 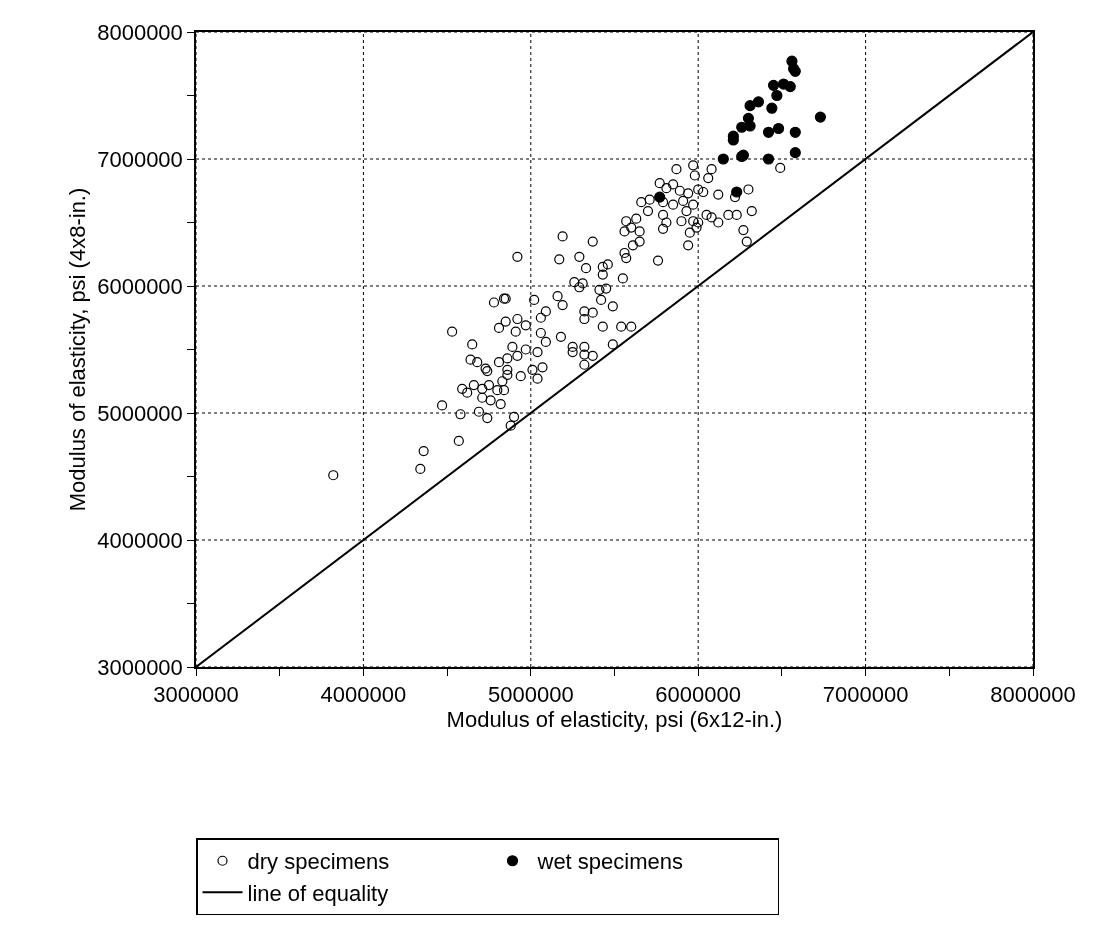 What do you see at coordinates (1033, 695) in the screenshot?
I see `x-tick-label: 8000000` at bounding box center [1033, 695].